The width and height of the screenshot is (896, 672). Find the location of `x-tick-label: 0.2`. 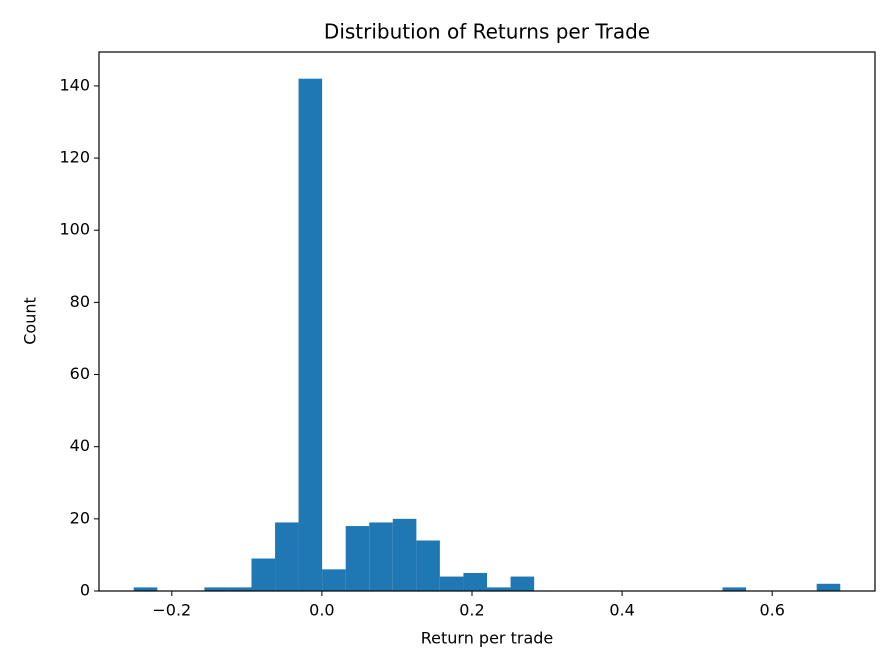

x-tick-label: 0.2 is located at coordinates (471, 610).